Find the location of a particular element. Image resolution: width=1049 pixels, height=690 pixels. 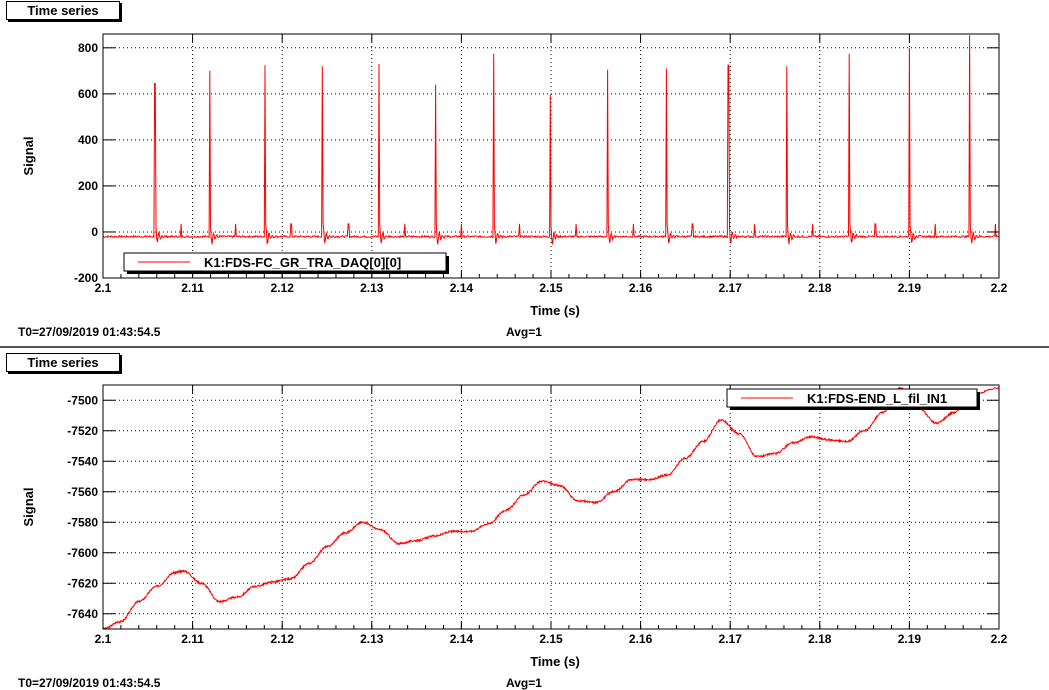

y-tick-label: -7500 is located at coordinates (82, 400).